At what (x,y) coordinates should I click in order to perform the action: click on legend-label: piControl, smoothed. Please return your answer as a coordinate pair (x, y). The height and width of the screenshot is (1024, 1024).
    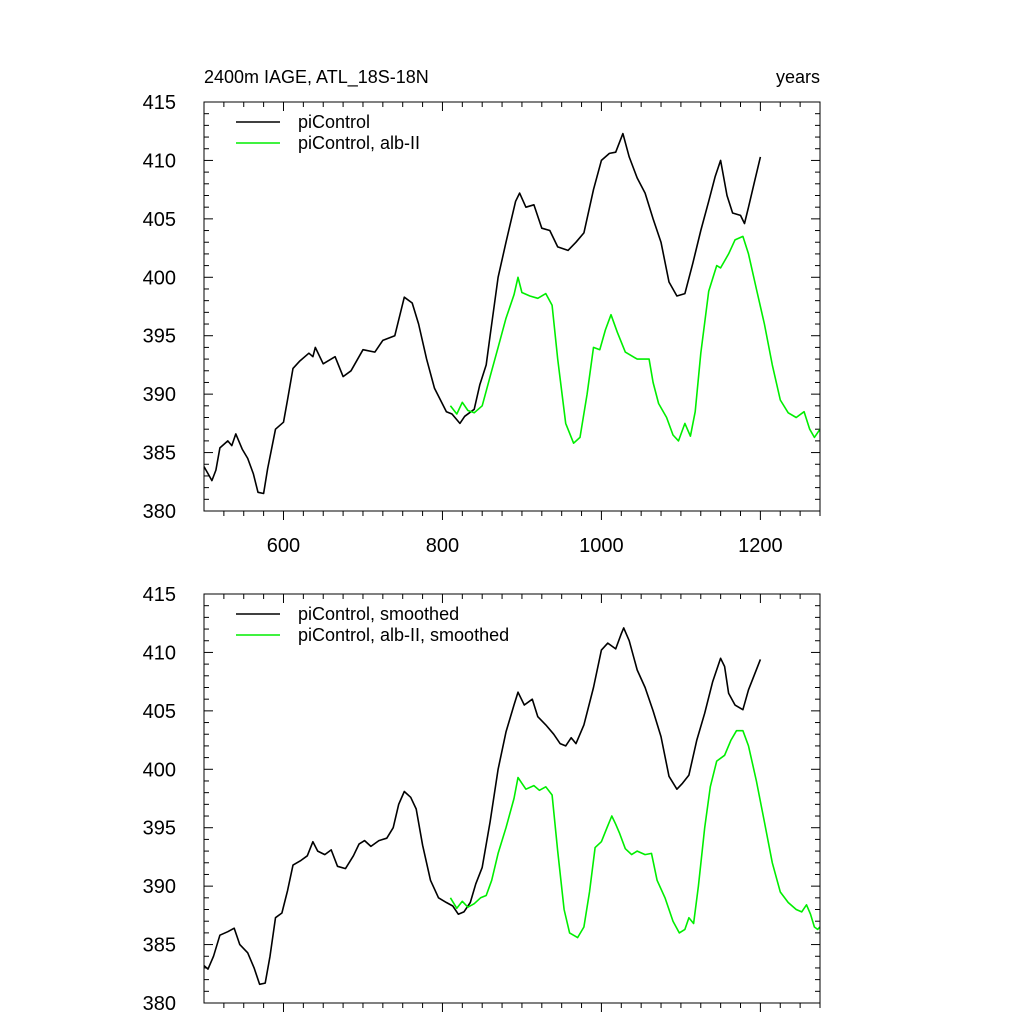
    Looking at the image, I should click on (378, 614).